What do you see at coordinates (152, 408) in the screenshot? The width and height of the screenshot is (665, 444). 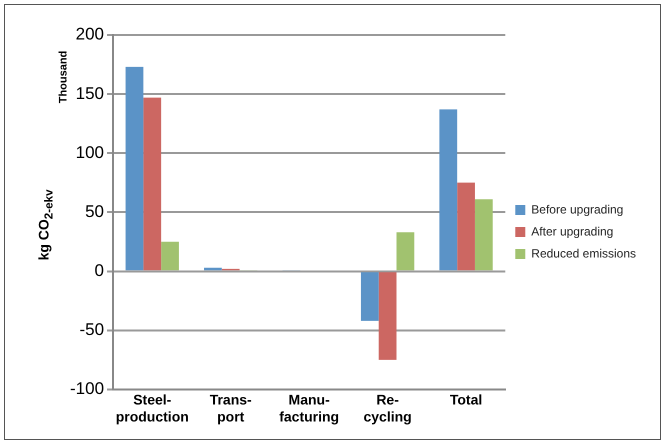 I see `x-tick-label: Steel-production` at bounding box center [152, 408].